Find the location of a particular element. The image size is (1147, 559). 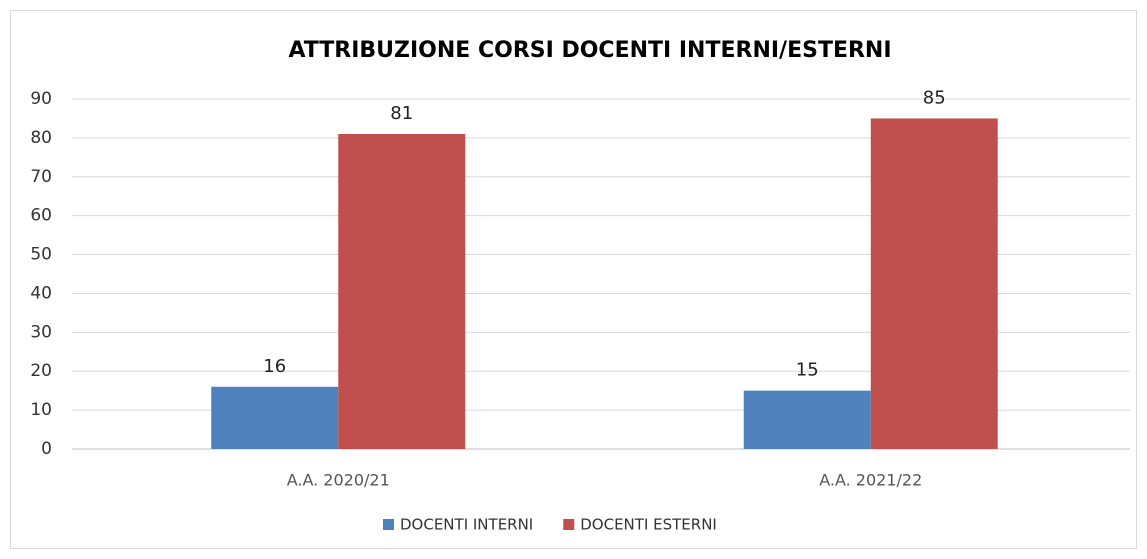

y-tick-label: 90 is located at coordinates (41, 99).